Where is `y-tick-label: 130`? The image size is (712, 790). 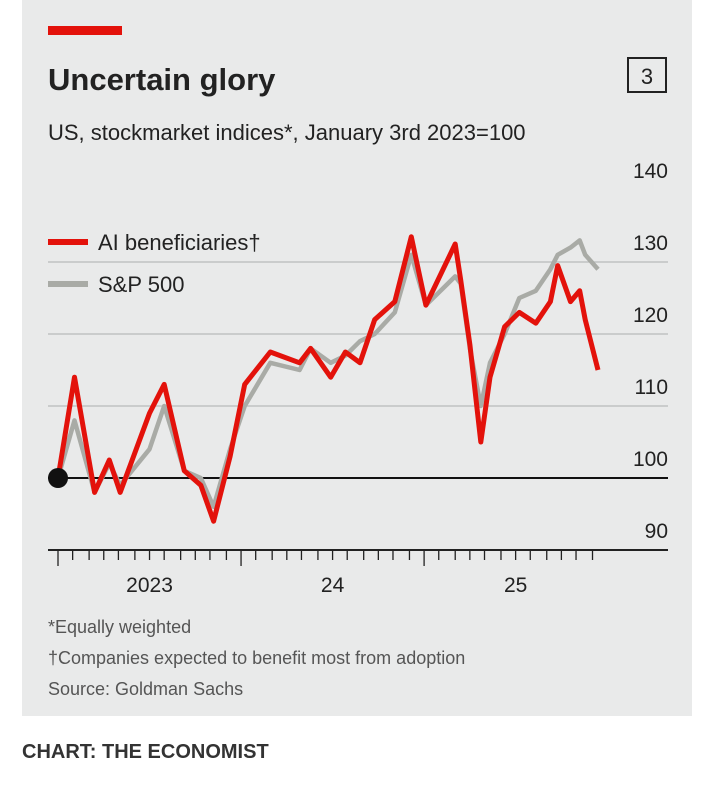 y-tick-label: 130 is located at coordinates (650, 243).